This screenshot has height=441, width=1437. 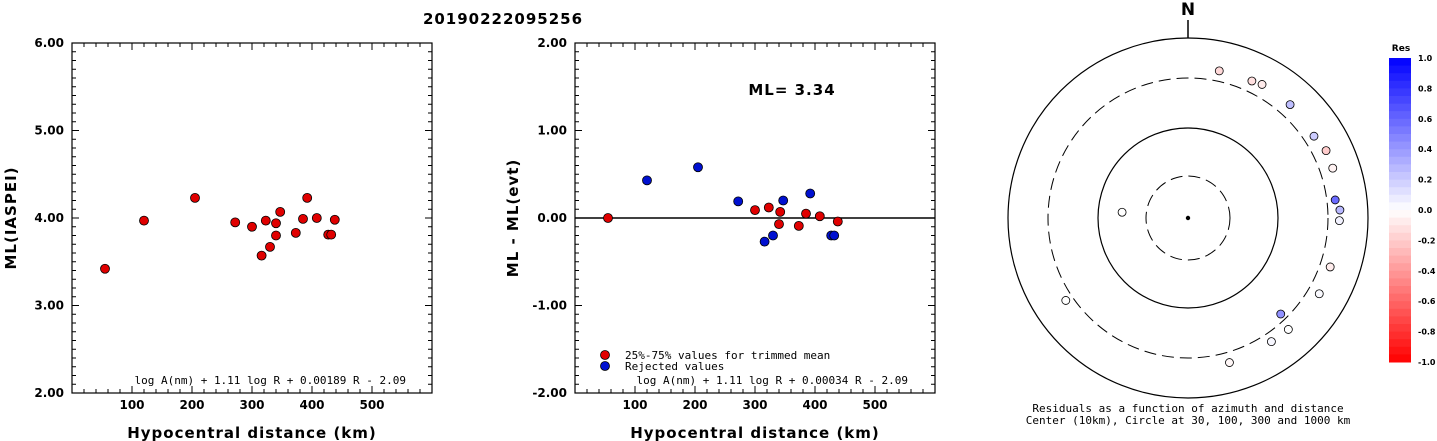 I want to click on y-axis-label: ML(IASPEI), so click(x=11, y=217).